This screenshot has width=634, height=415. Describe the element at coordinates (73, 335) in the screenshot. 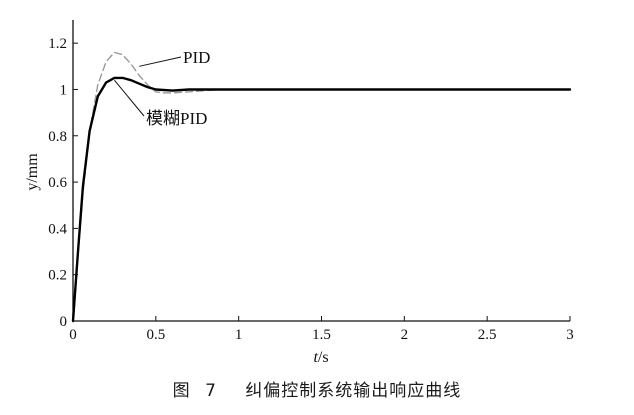

I see `x-tick-label: 0` at that location.